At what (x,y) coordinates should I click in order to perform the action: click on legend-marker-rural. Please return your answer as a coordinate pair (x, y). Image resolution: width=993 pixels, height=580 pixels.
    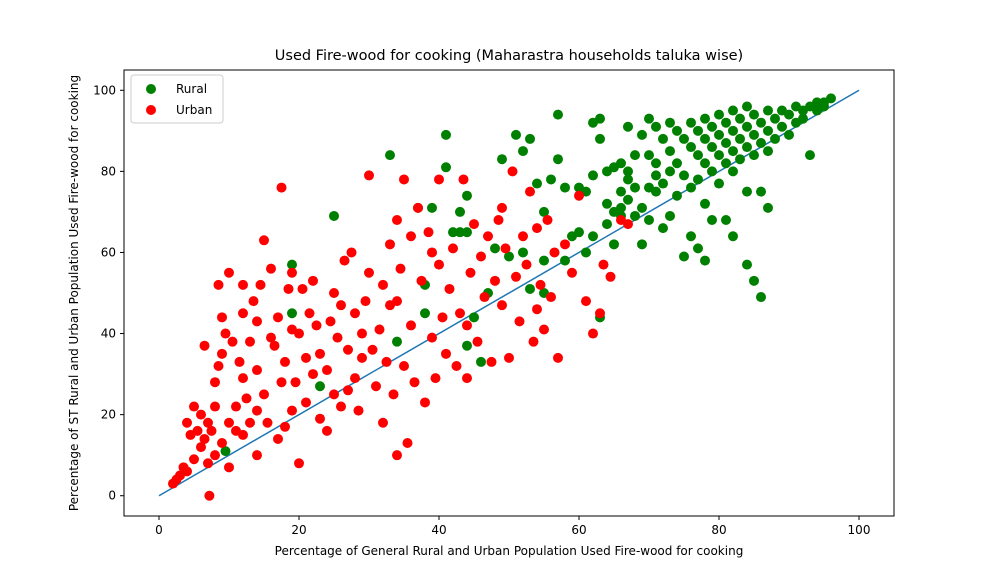
    Looking at the image, I should click on (151, 89).